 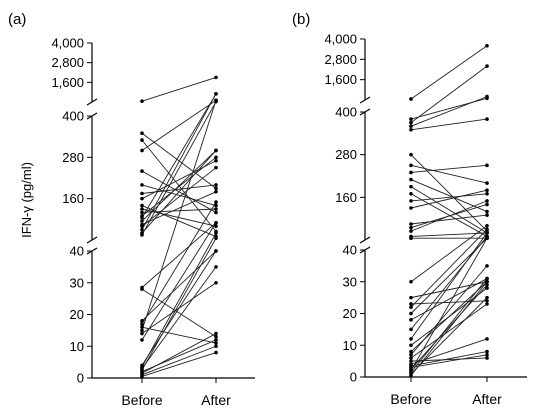 What do you see at coordinates (487, 399) in the screenshot?
I see `x-tick-label-after: After` at bounding box center [487, 399].